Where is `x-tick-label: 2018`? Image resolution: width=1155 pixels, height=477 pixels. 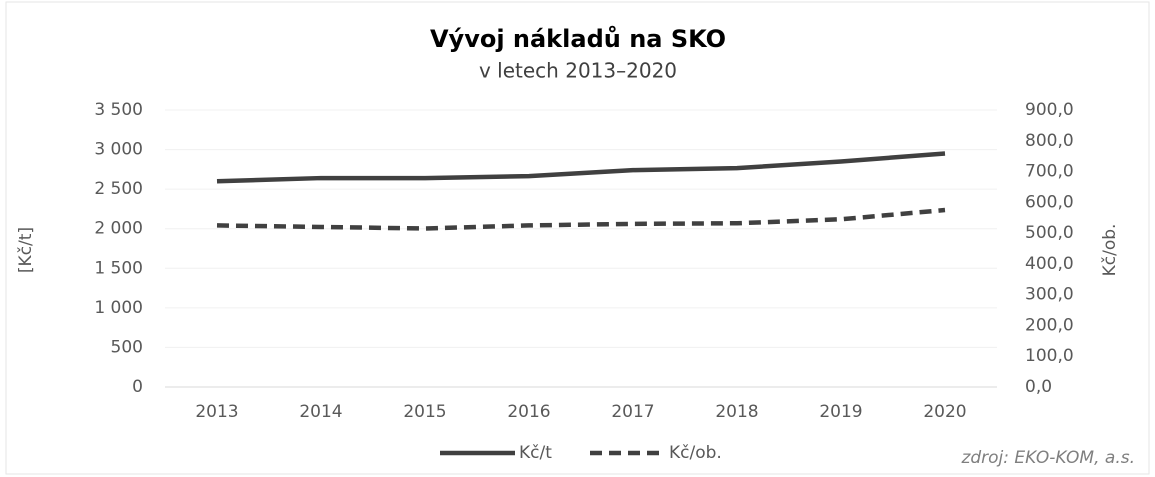 x-tick-label: 2018 is located at coordinates (736, 412).